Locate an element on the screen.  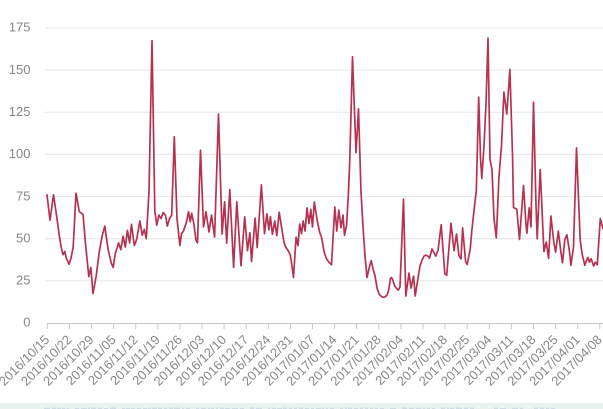
svg-text: 175 is located at coordinates (20, 27).